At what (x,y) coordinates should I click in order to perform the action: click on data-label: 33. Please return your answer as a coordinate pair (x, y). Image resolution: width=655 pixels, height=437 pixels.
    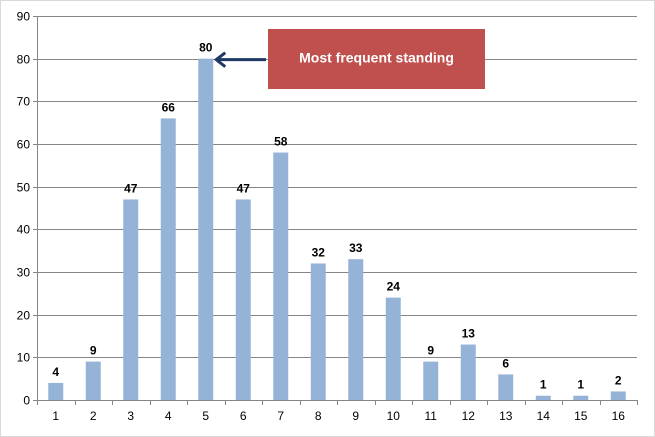
    Looking at the image, I should click on (356, 248).